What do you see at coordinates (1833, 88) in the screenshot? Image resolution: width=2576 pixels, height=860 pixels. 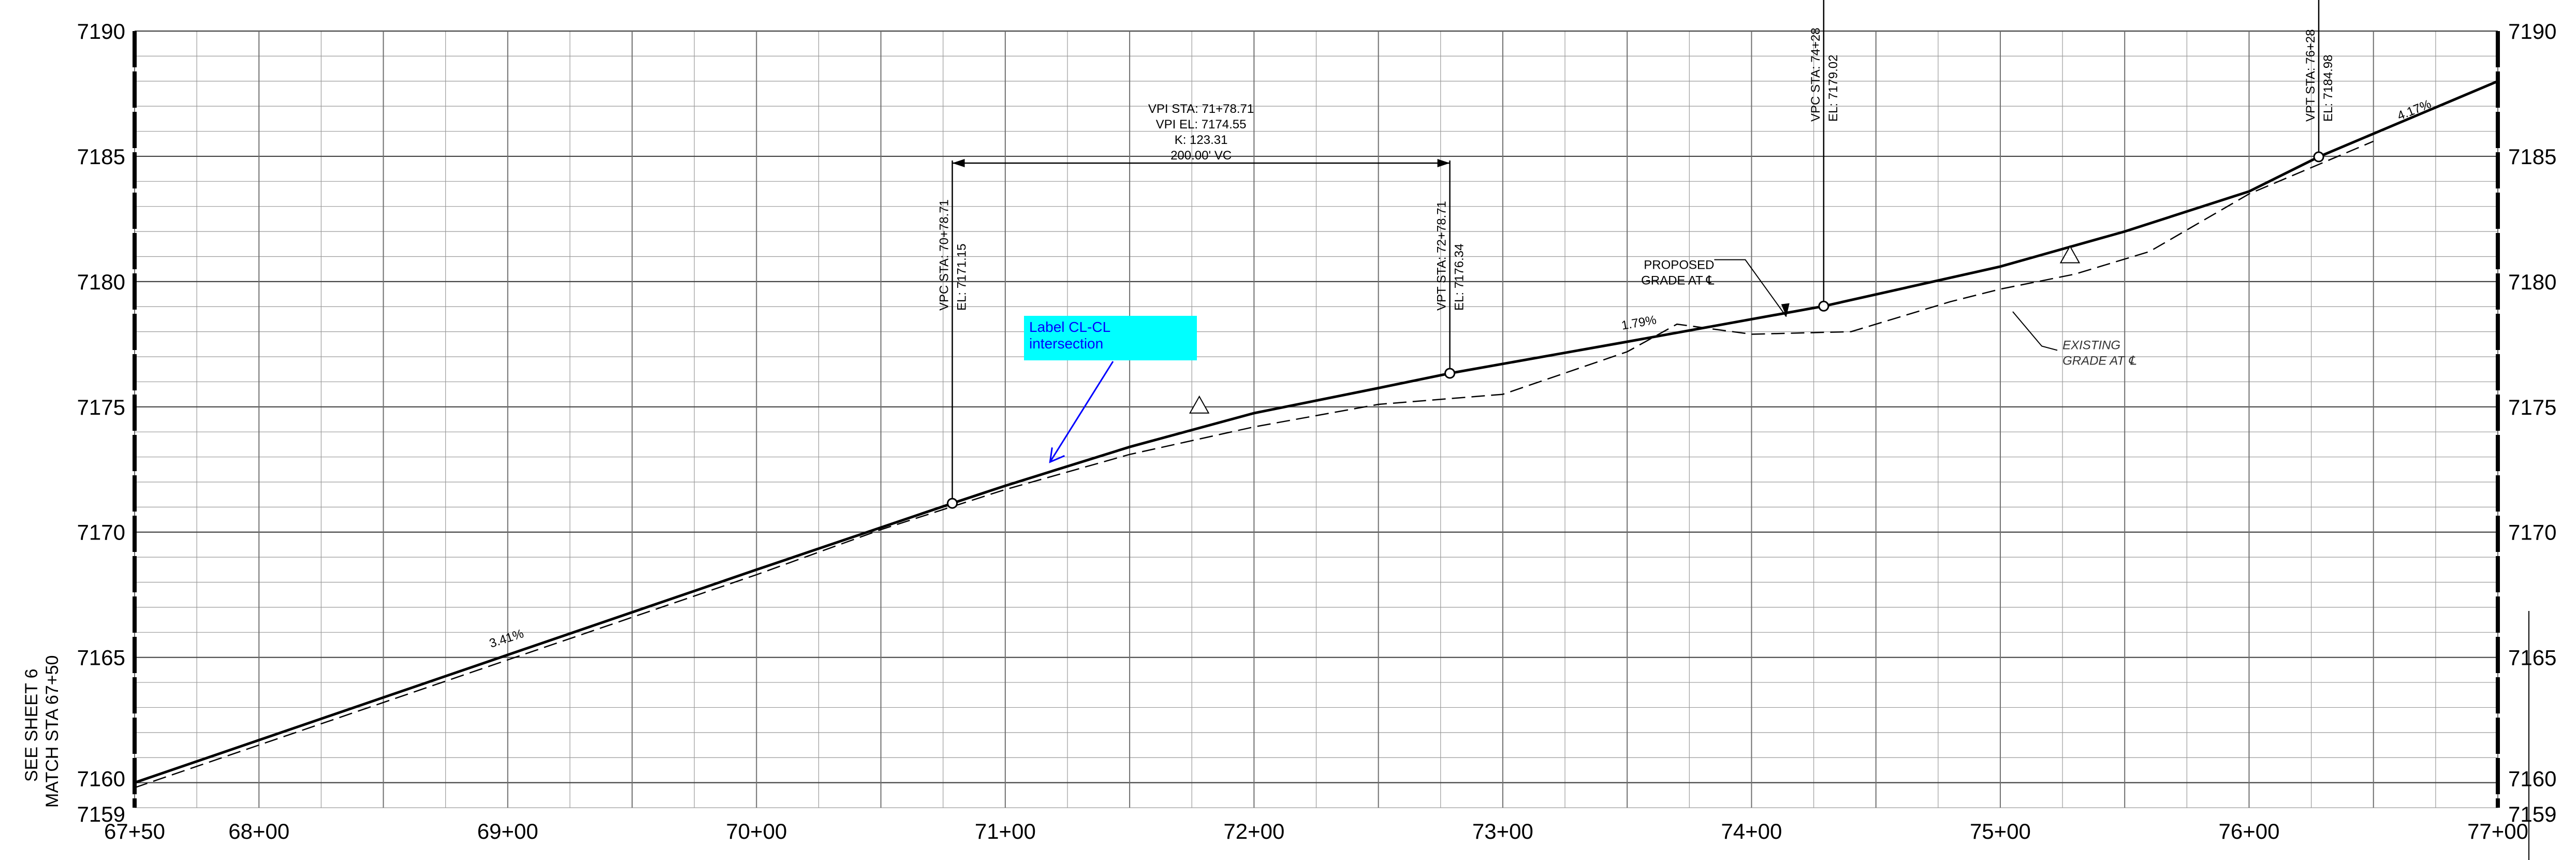 I see `vertical-point-label: EL: 7179.02` at bounding box center [1833, 88].